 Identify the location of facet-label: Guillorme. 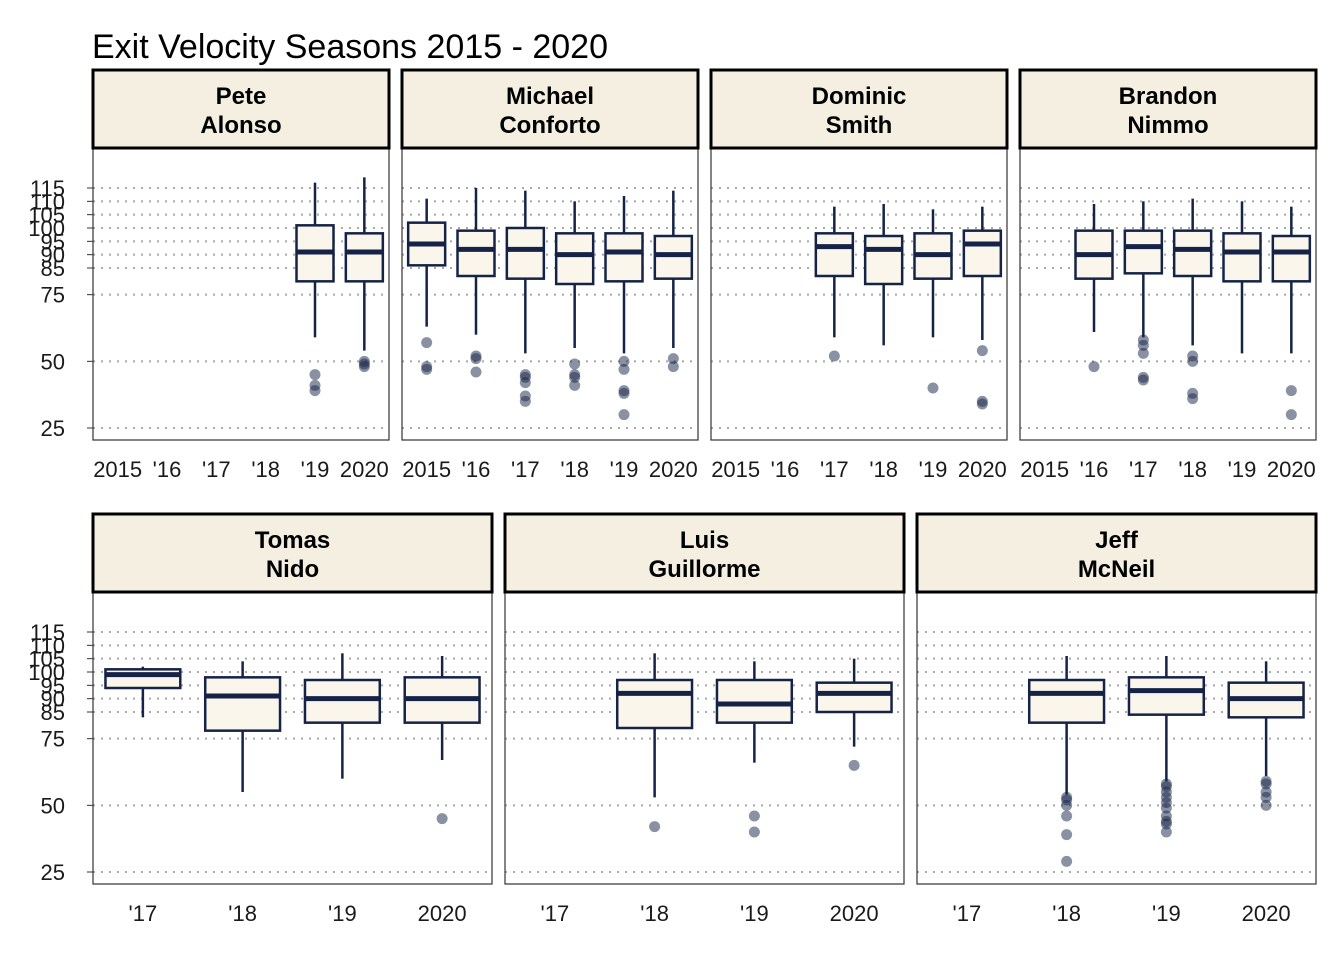
(704, 569).